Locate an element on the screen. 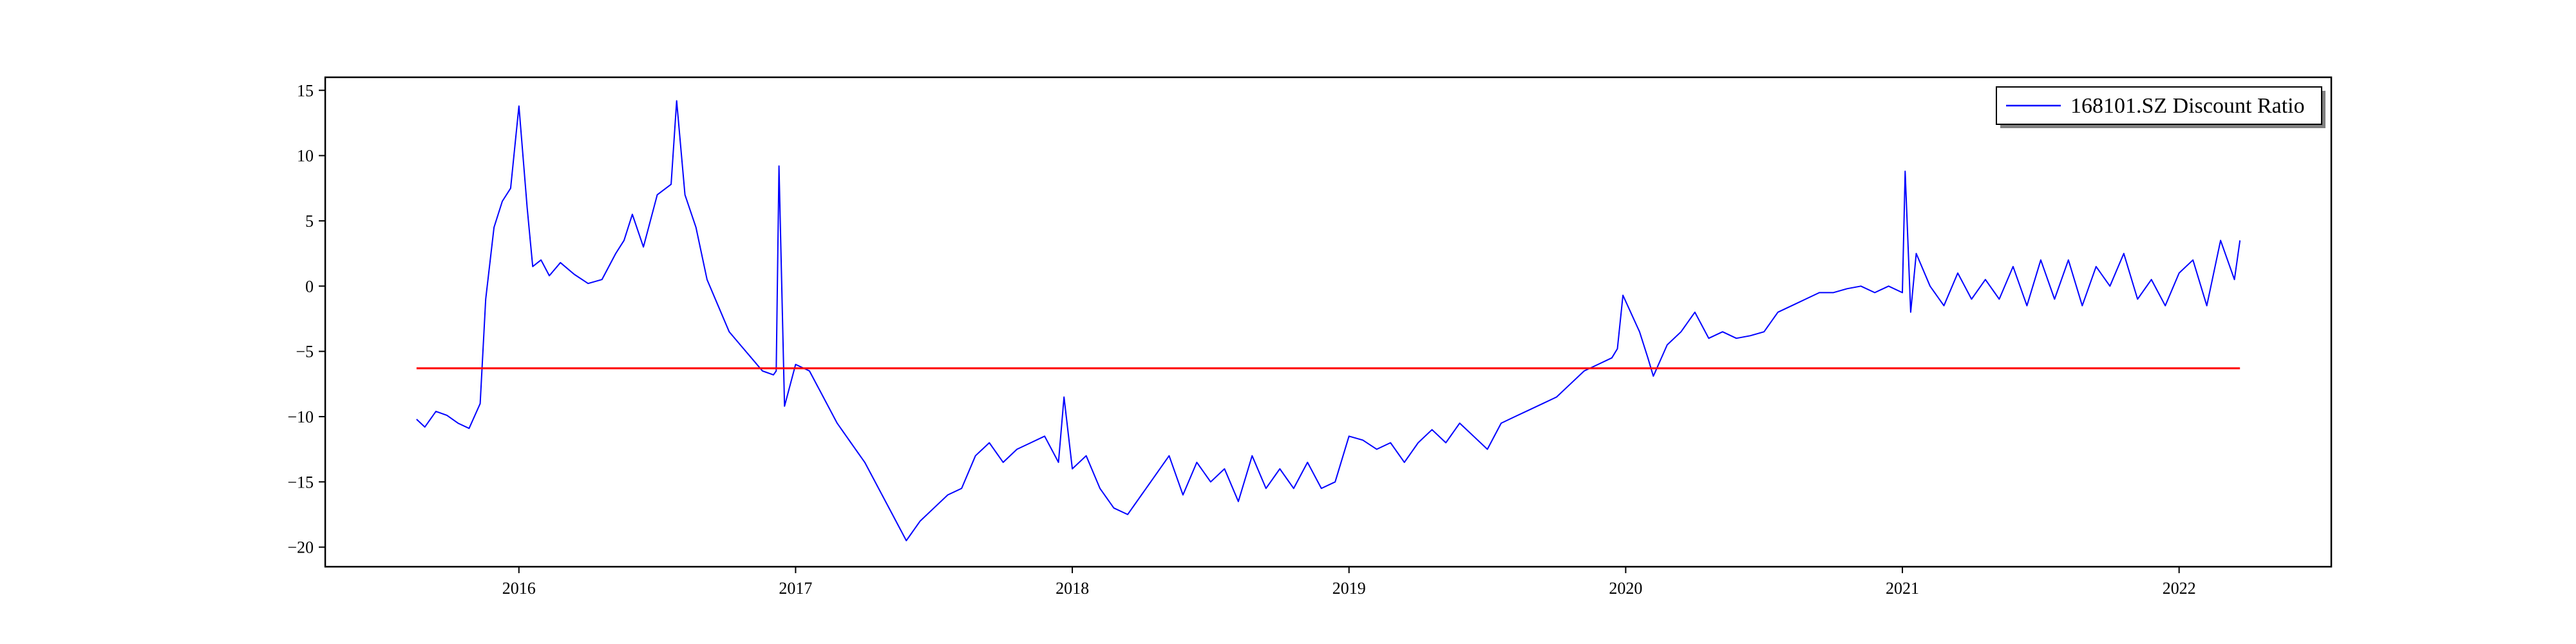  y-tick-label: 5 is located at coordinates (309, 222).